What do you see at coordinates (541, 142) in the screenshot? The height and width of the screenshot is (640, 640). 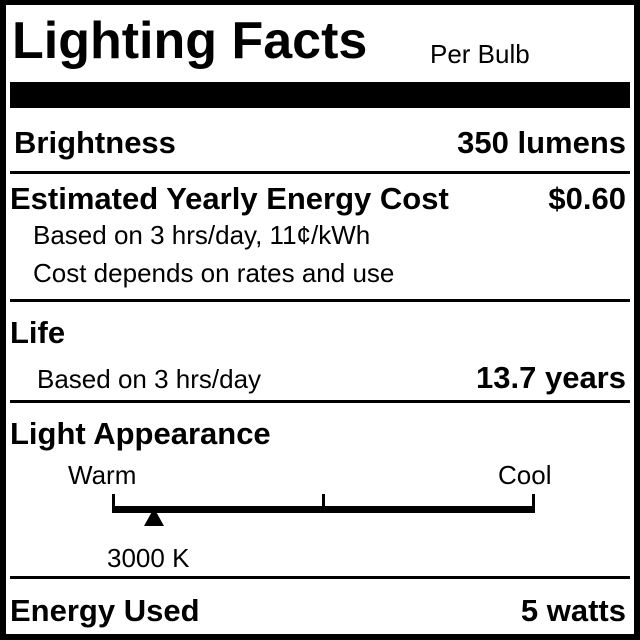 I see `brightness-value: 350 lumens` at bounding box center [541, 142].